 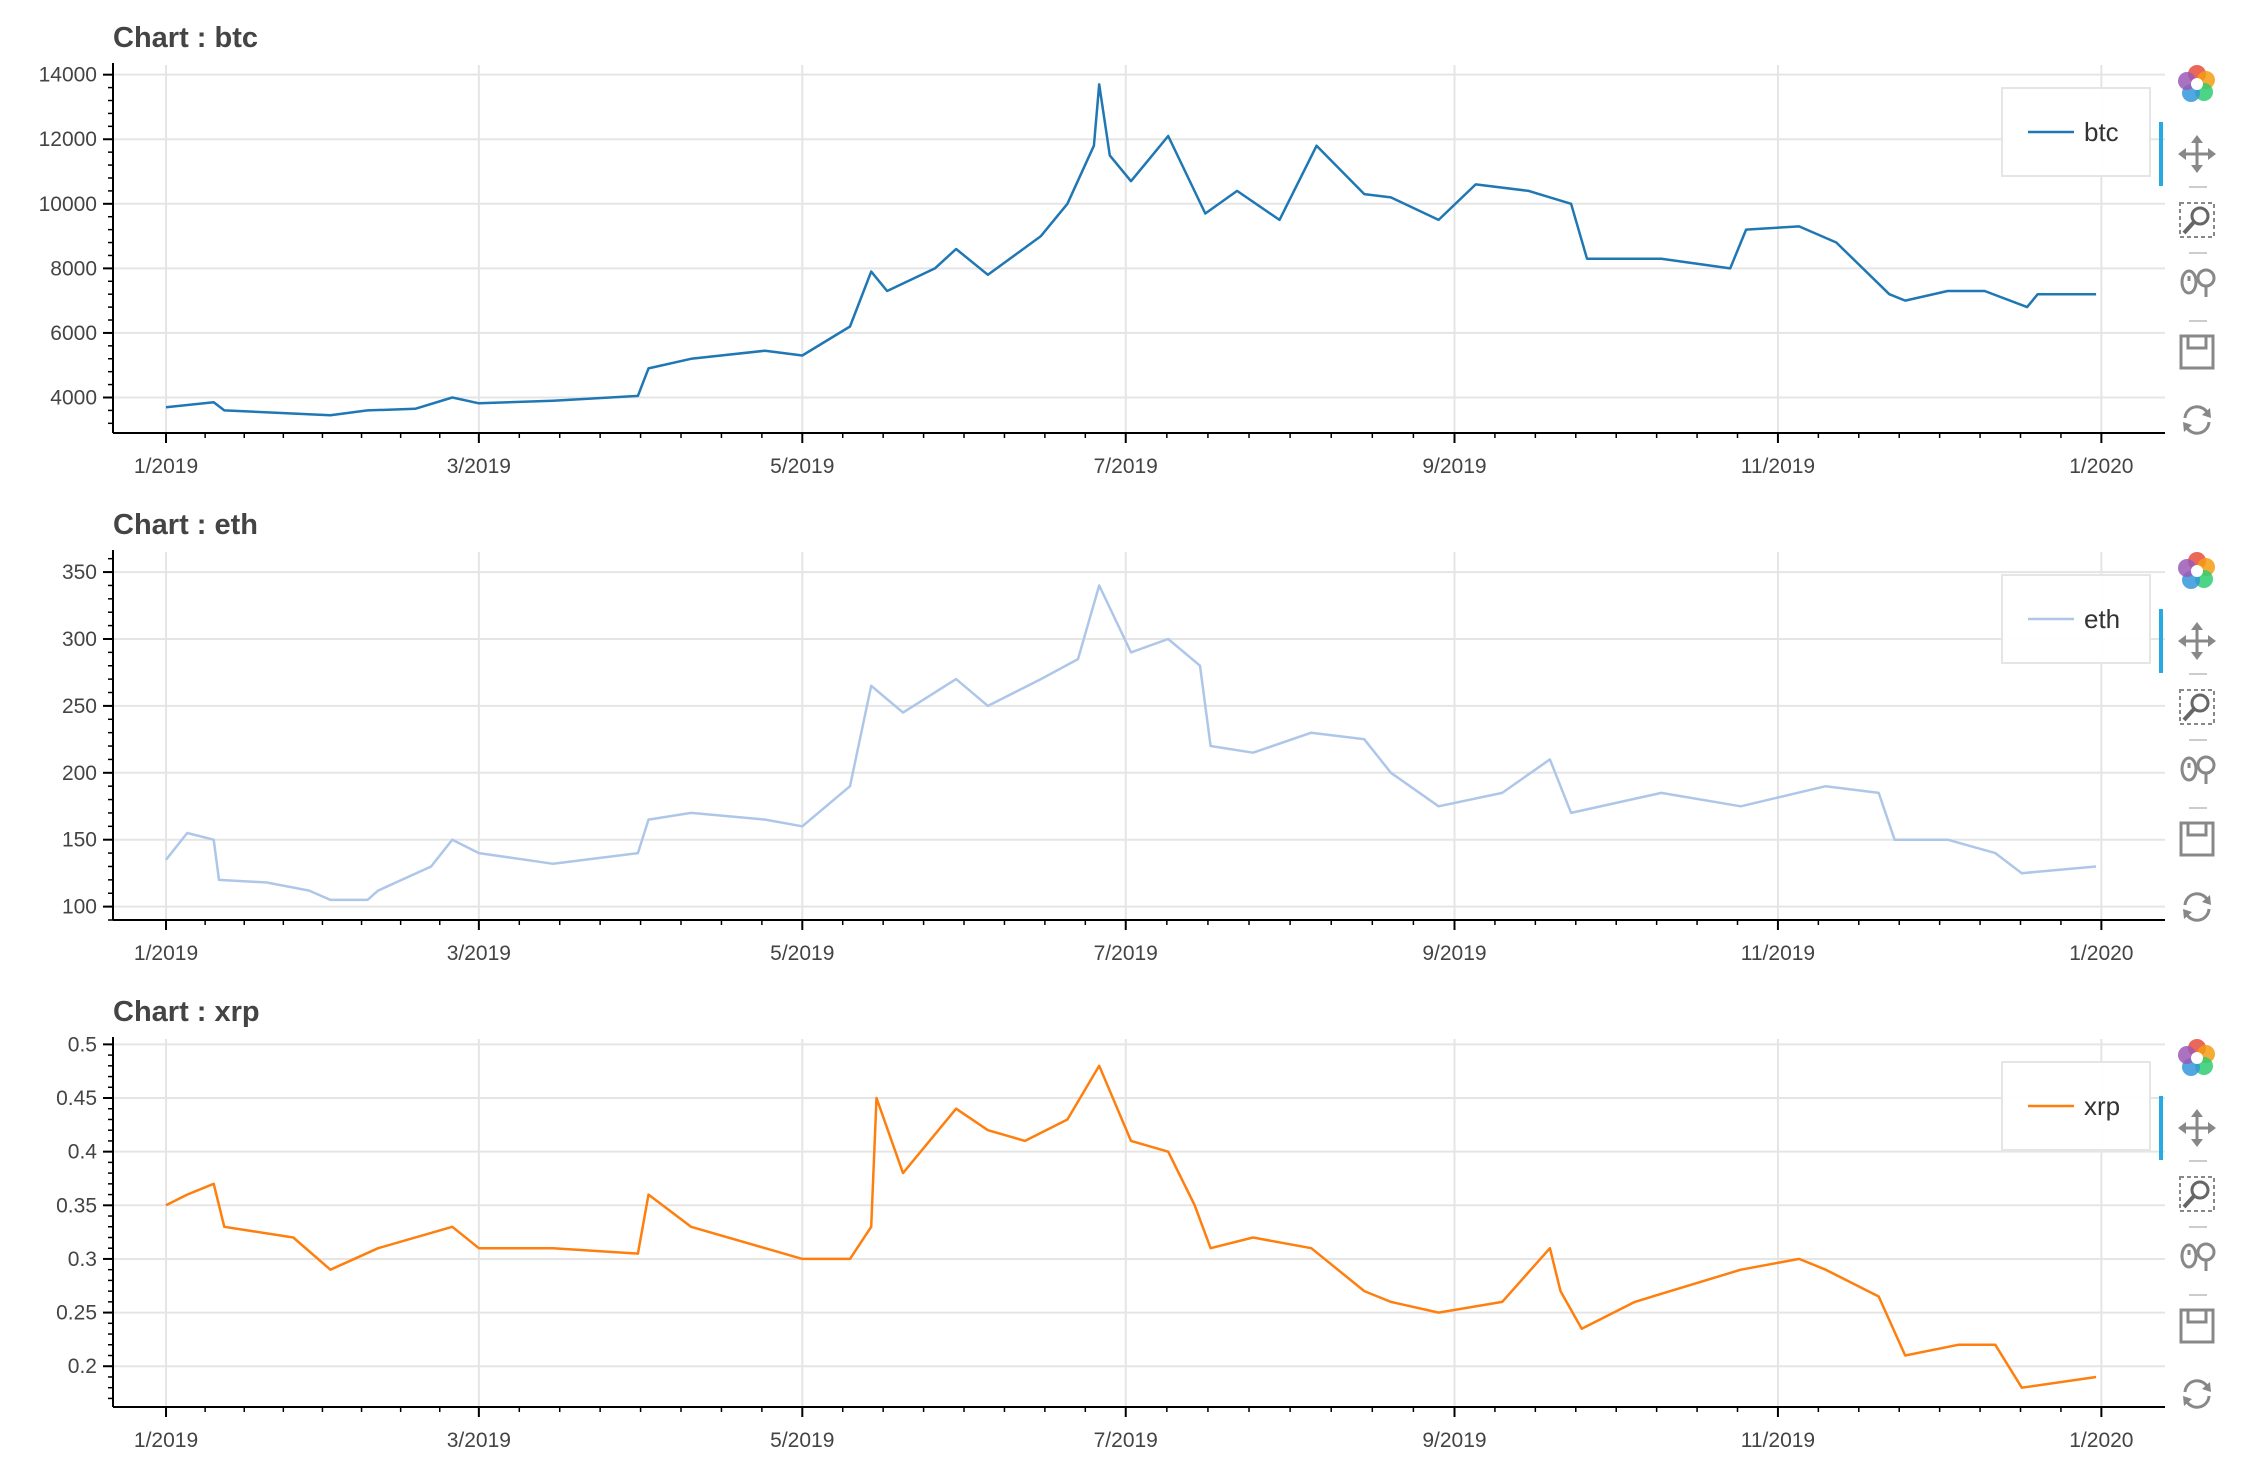 What do you see at coordinates (68, 75) in the screenshot?
I see `y-tick-label: 14000` at bounding box center [68, 75].